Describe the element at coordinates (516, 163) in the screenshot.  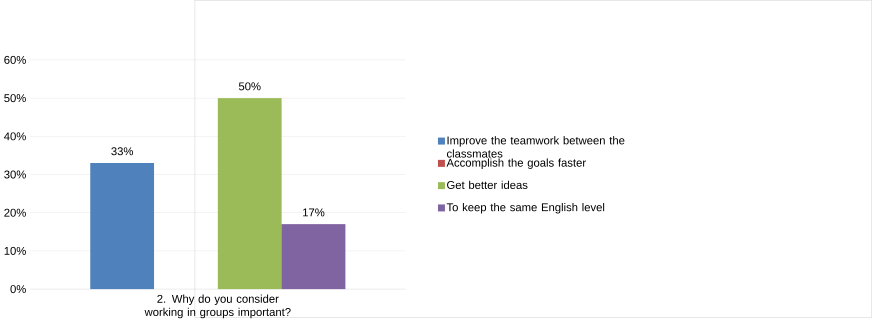
I see `legend-label: Accomplish the goals faster` at that location.